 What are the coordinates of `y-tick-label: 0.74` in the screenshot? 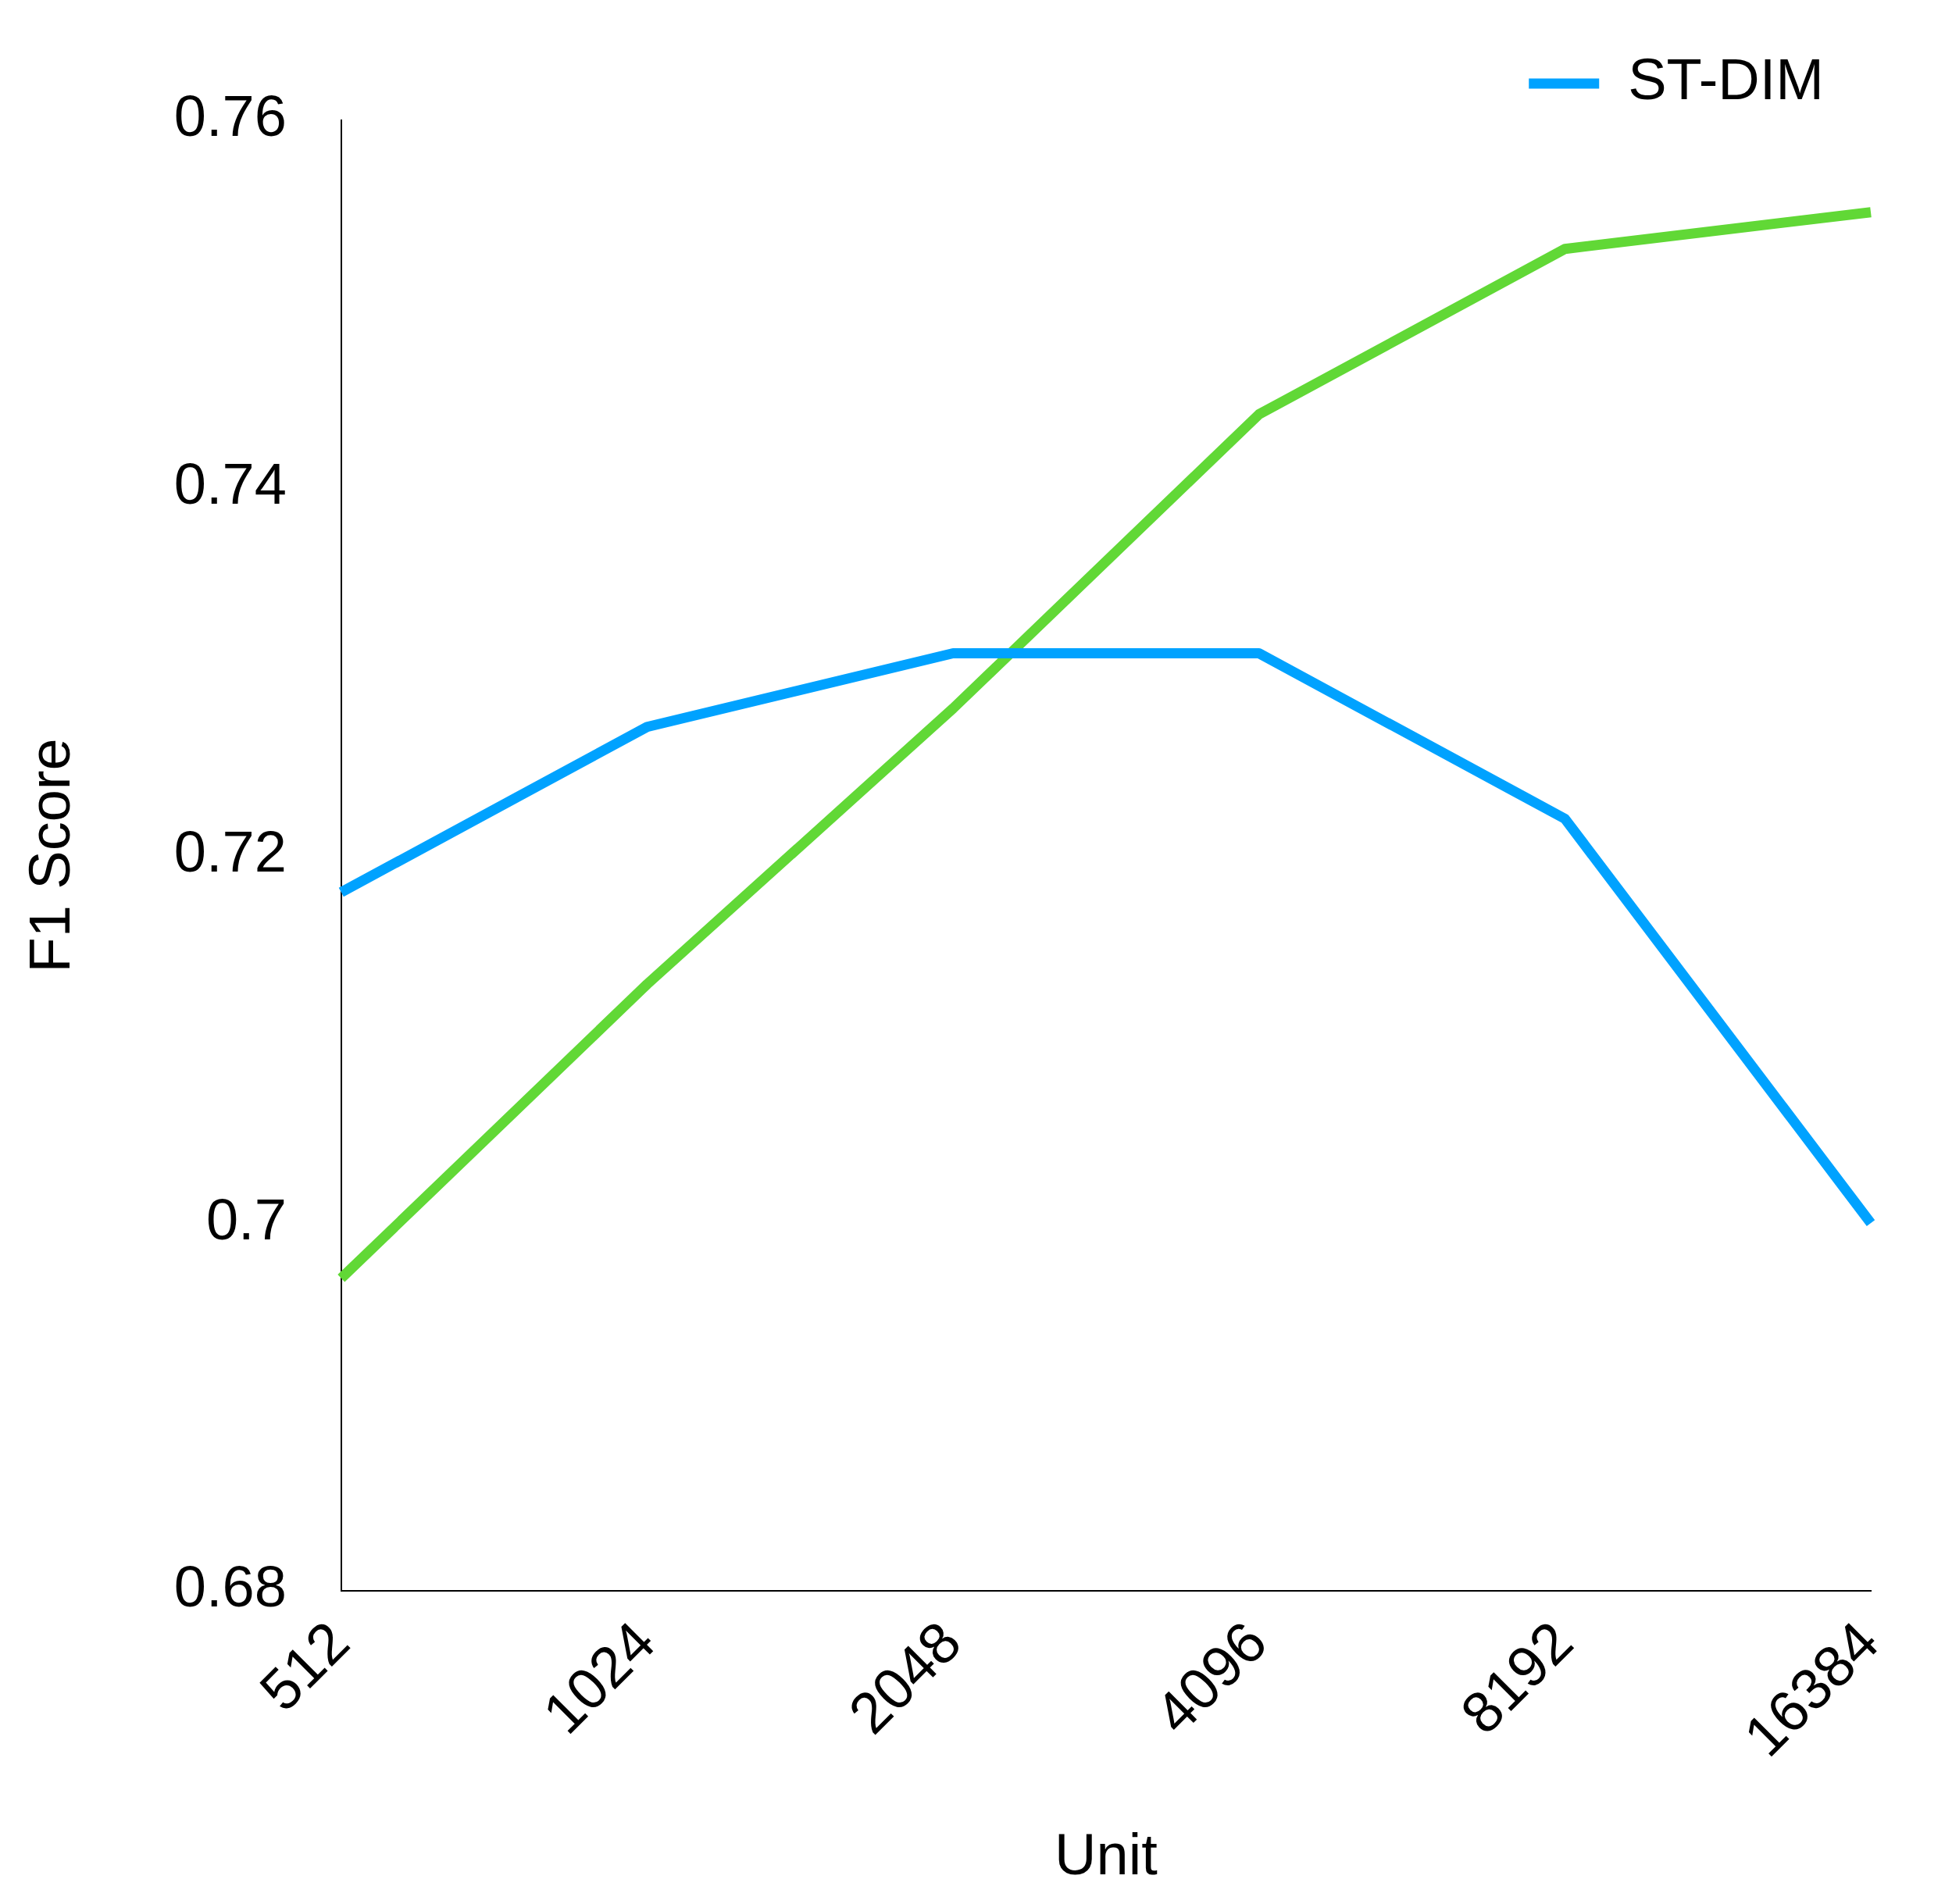 It's located at (230, 484).